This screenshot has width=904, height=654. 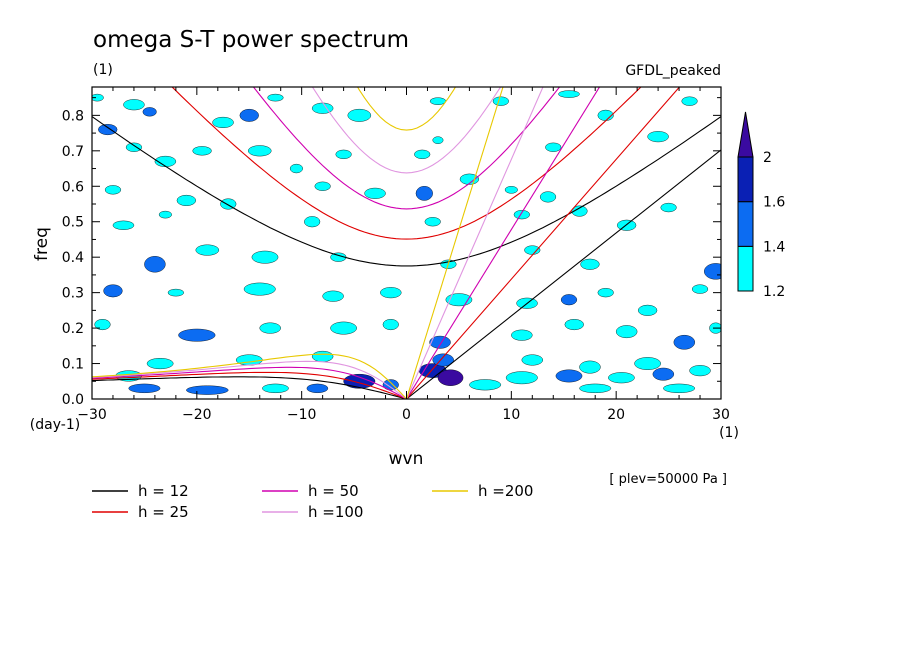 What do you see at coordinates (721, 415) in the screenshot?
I see `x-tick-label: 30` at bounding box center [721, 415].